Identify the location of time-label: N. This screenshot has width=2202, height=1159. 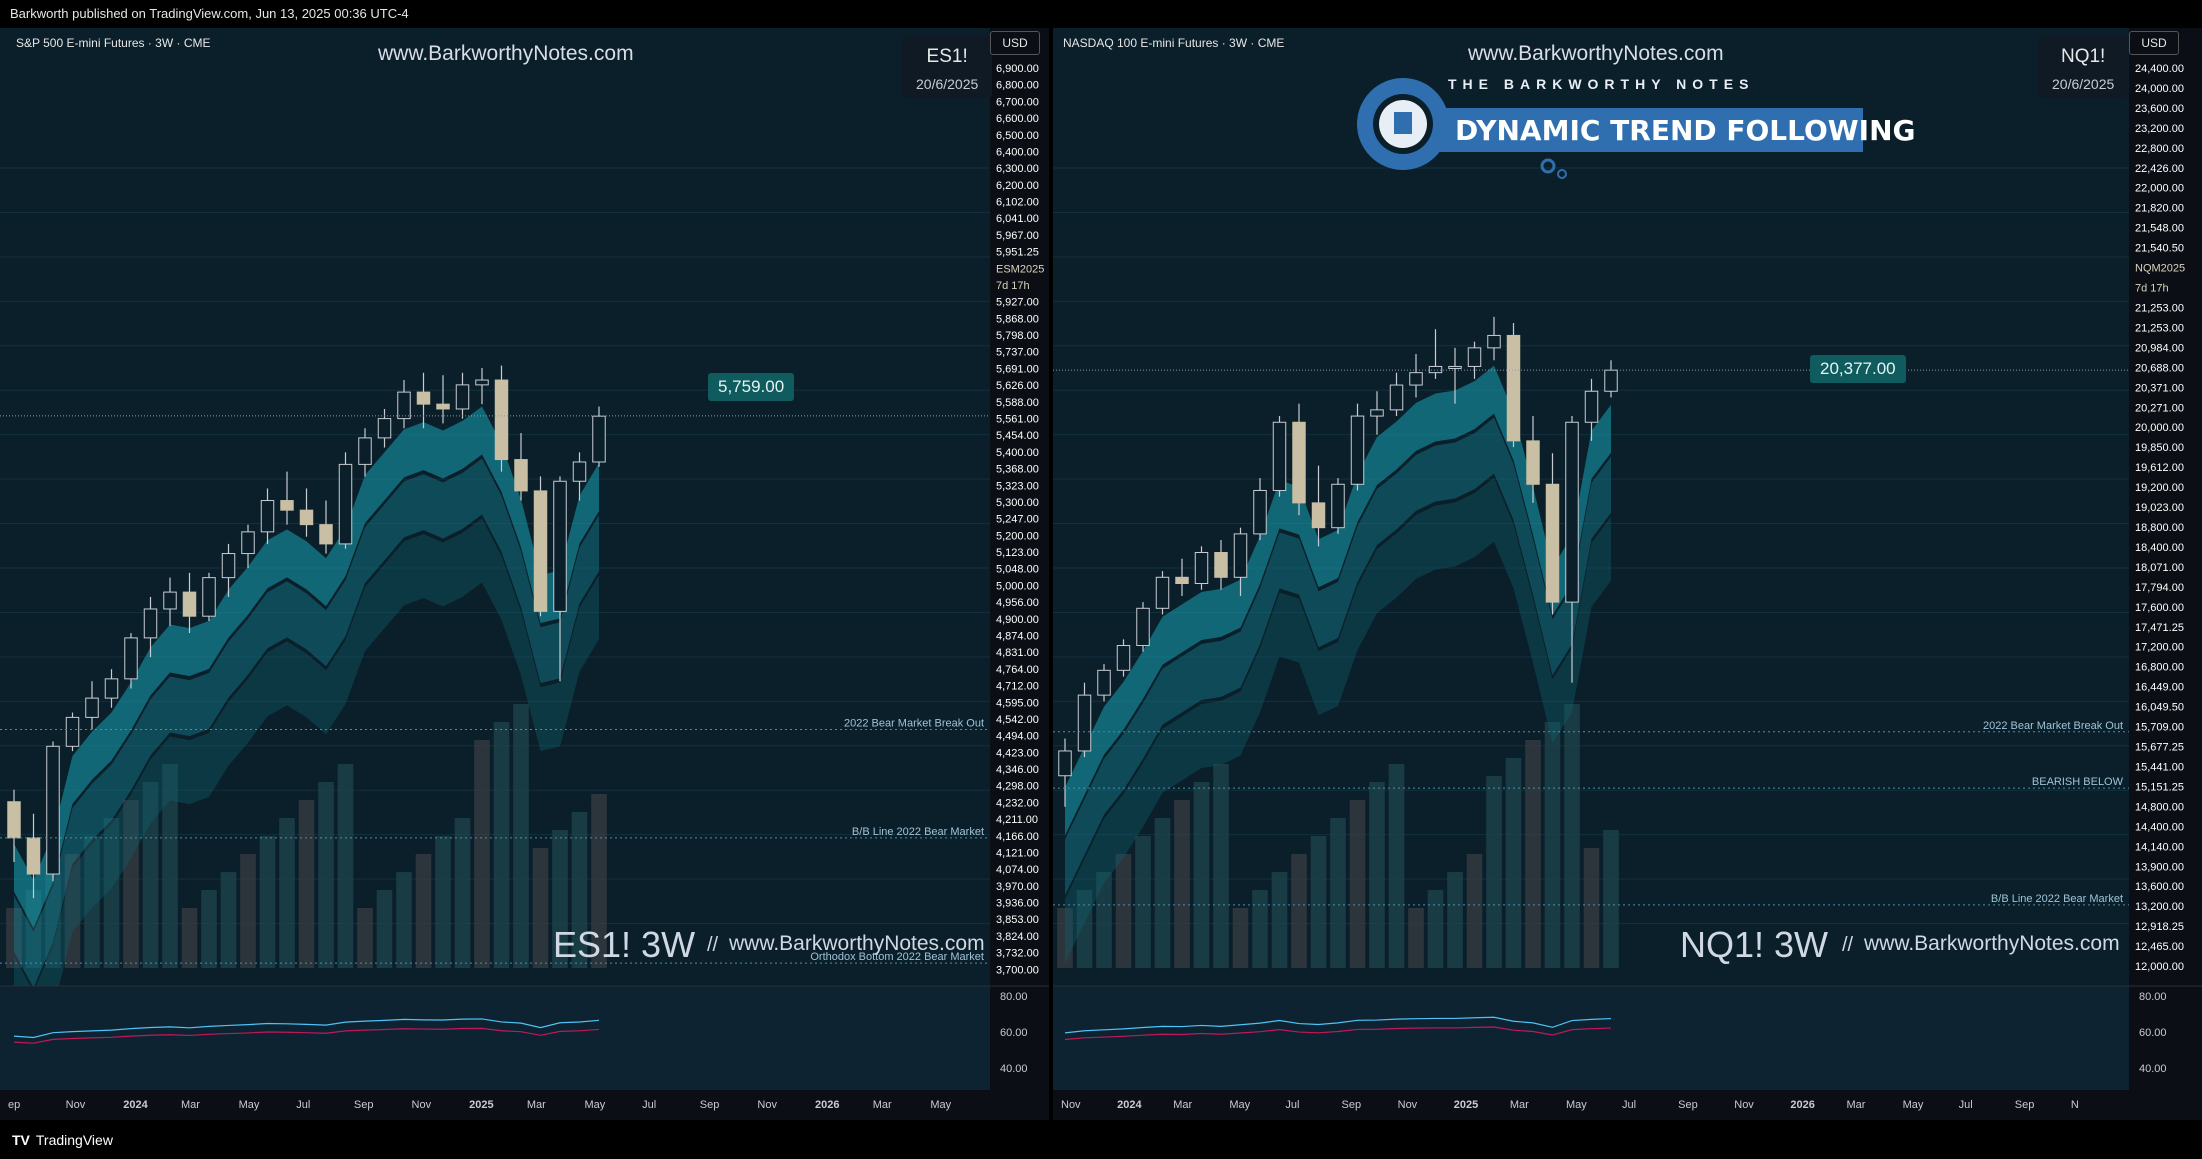
(2075, 1105).